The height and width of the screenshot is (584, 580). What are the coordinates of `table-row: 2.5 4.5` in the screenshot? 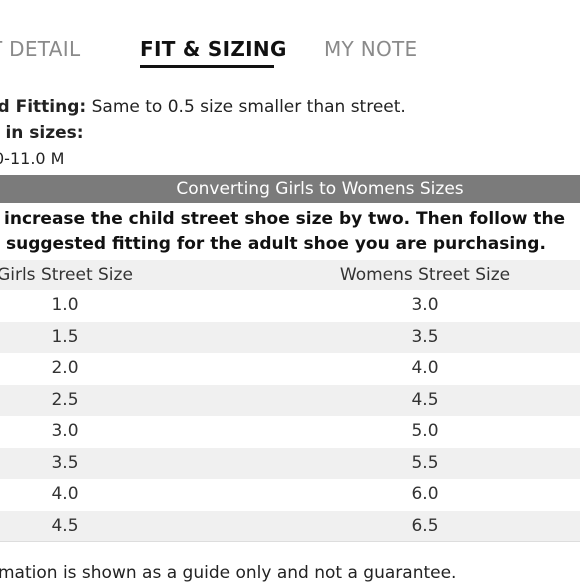 It's located at (290, 400).